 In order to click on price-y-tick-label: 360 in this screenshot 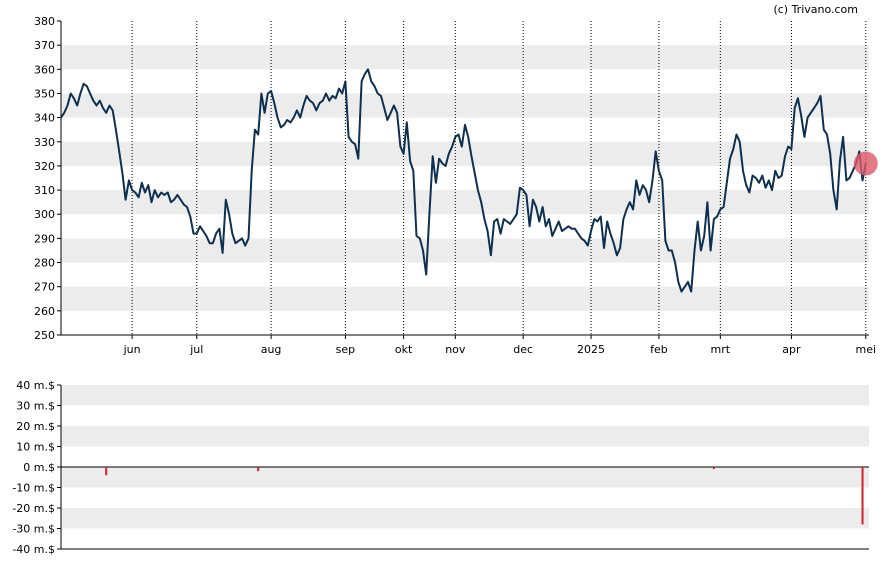, I will do `click(44, 69)`.